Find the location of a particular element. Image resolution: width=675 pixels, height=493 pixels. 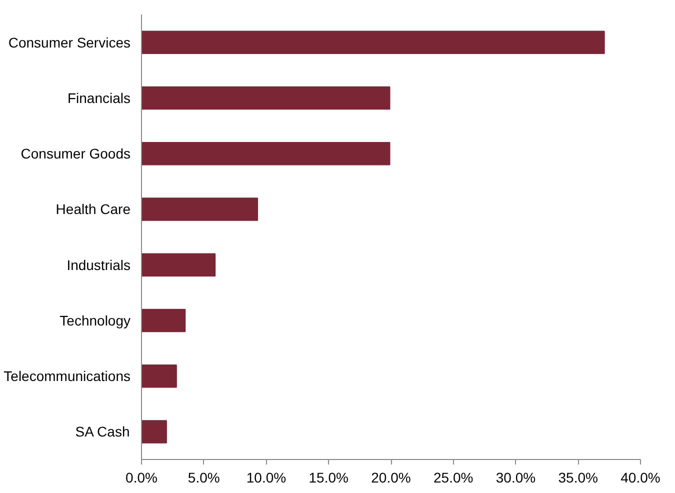

y-tick-label: Financials is located at coordinates (99, 98).